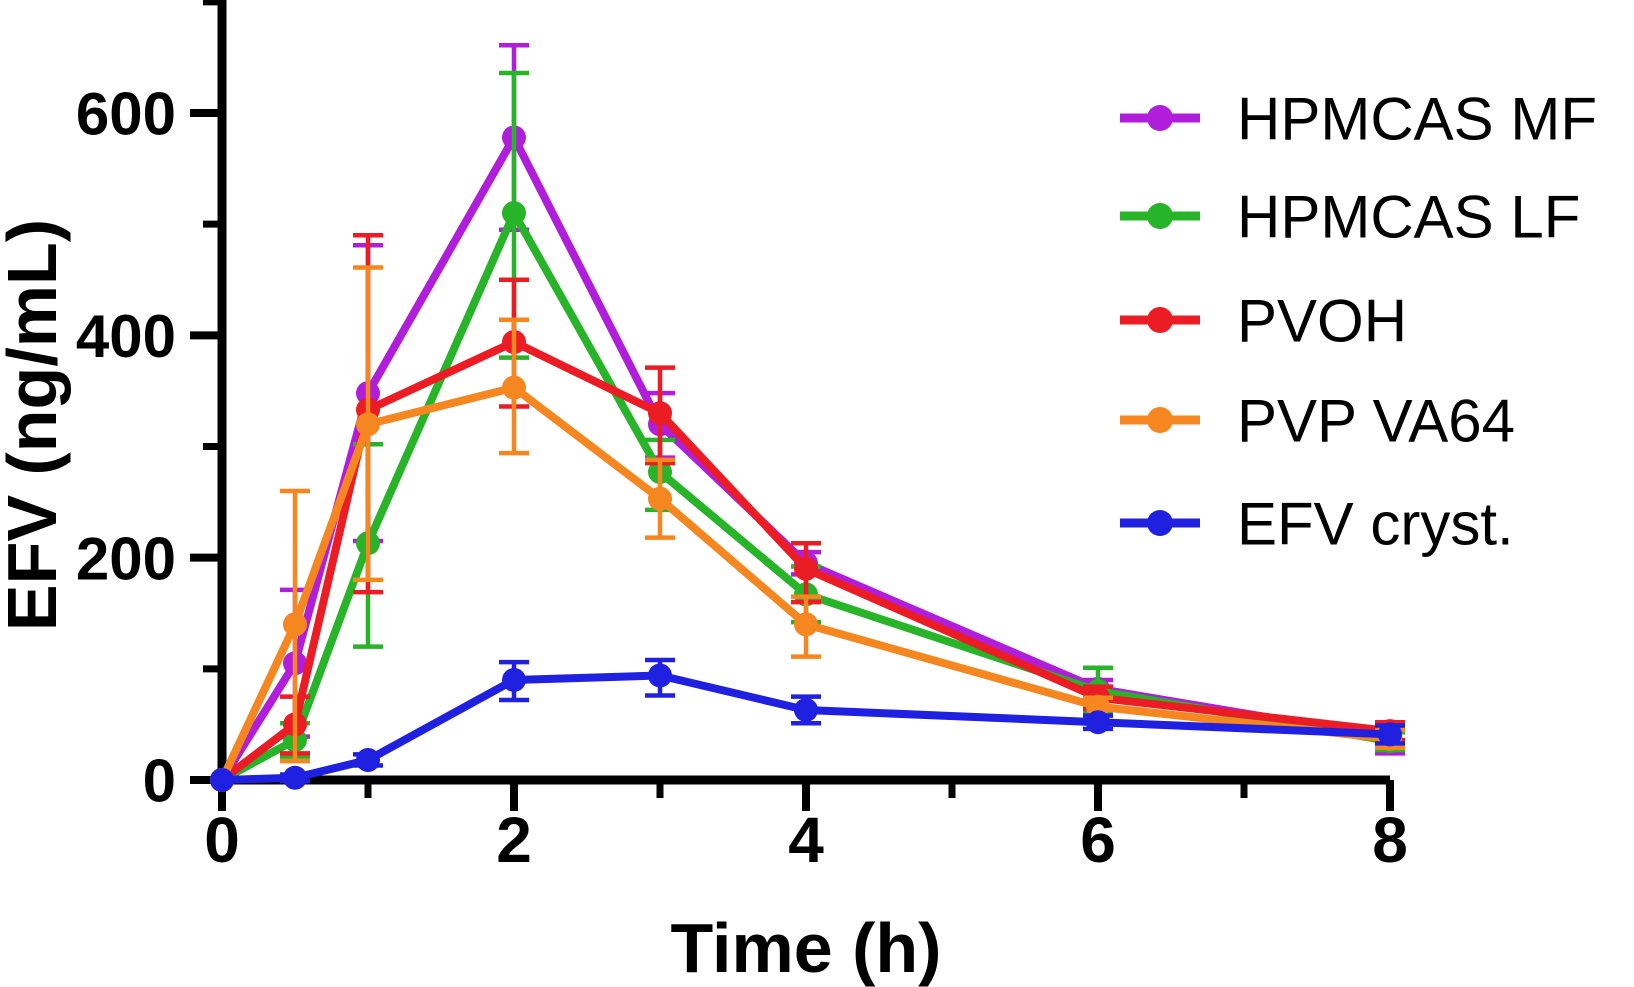 Image resolution: width=1634 pixels, height=987 pixels. What do you see at coordinates (222, 840) in the screenshot?
I see `x-tick-label: 0` at bounding box center [222, 840].